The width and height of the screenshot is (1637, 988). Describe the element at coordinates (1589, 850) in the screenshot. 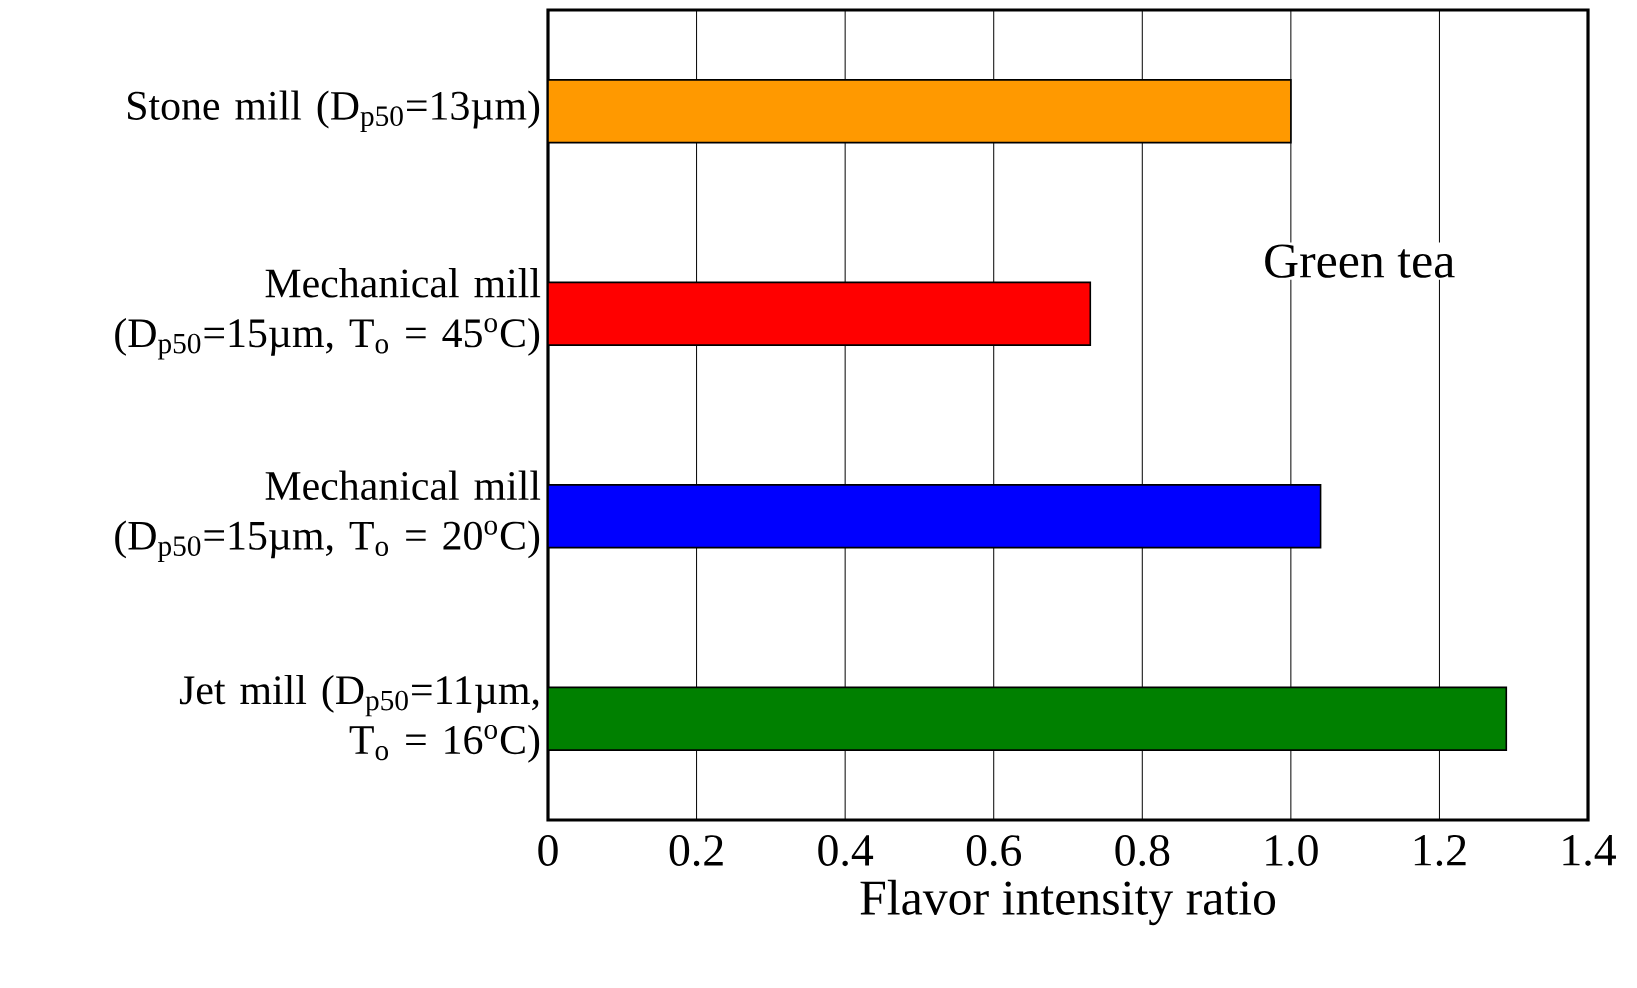

I see `x-tick-label: 1.4` at that location.